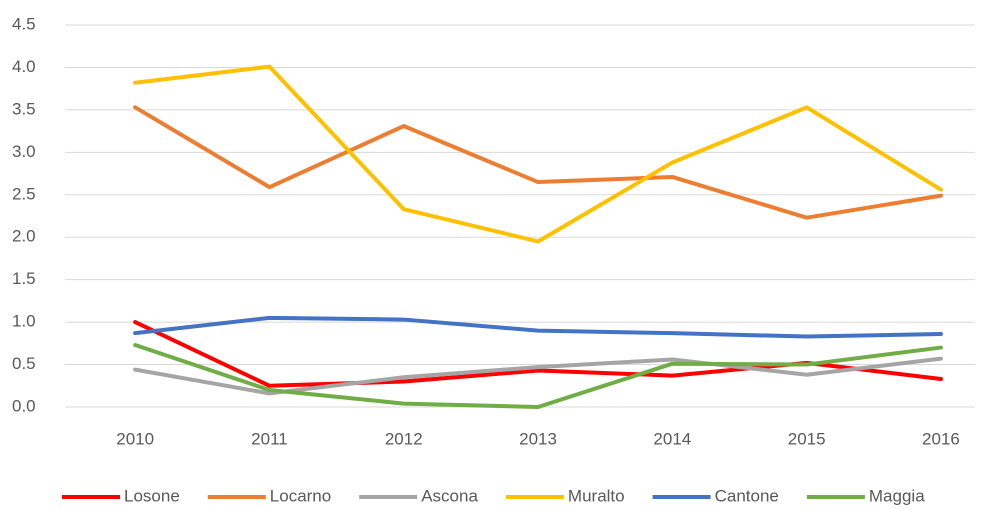  I want to click on x-tick-label: 2013, so click(538, 438).